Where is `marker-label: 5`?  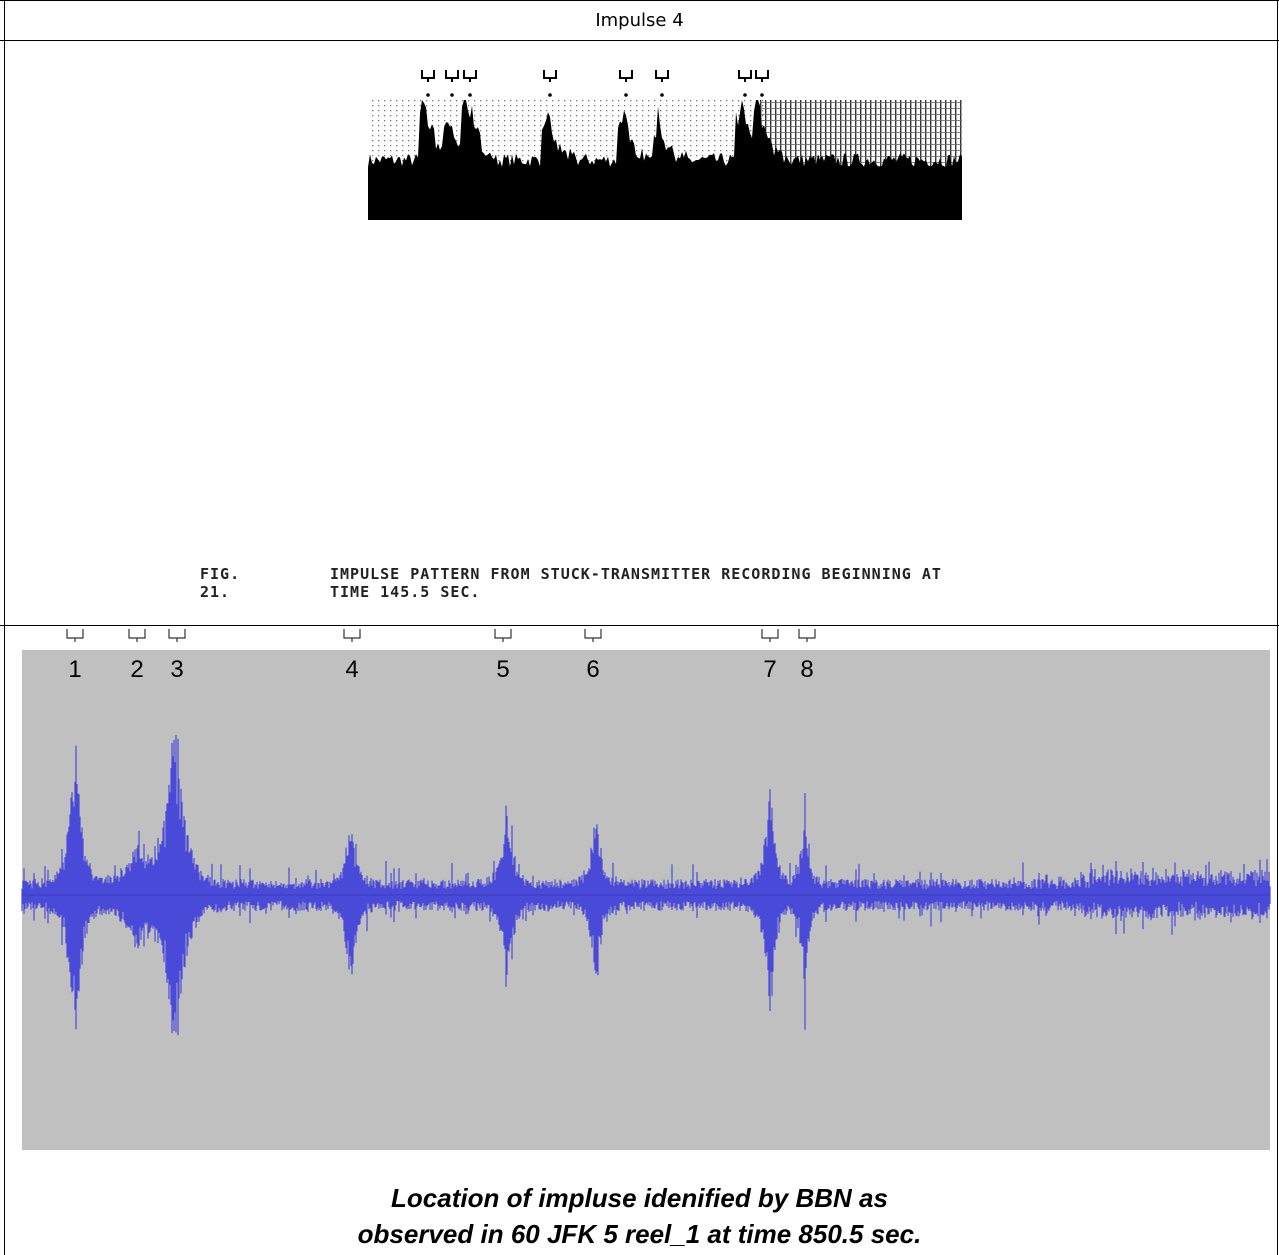
marker-label: 5 is located at coordinates (502, 669).